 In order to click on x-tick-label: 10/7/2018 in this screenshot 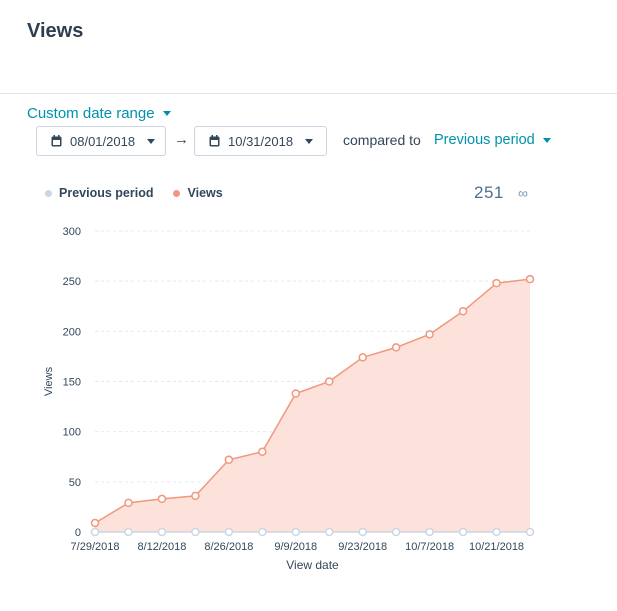, I will do `click(429, 547)`.